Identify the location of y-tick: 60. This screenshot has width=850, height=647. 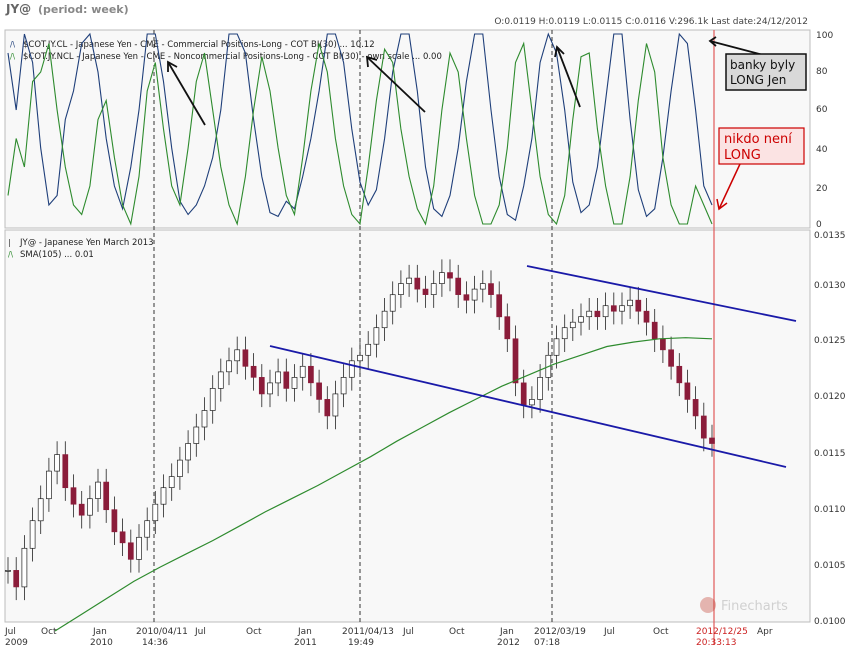
(822, 110).